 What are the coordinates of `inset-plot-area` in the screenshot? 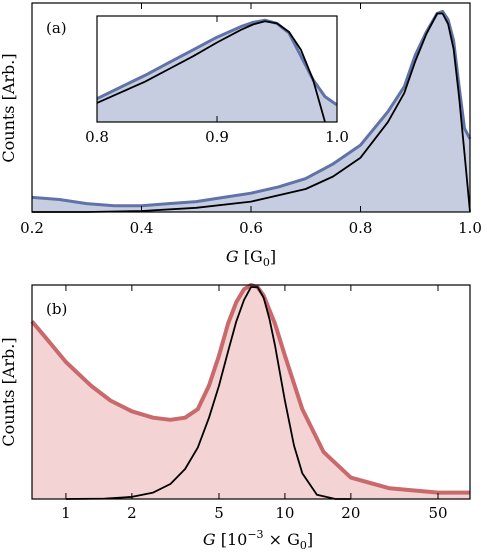 It's located at (217, 70).